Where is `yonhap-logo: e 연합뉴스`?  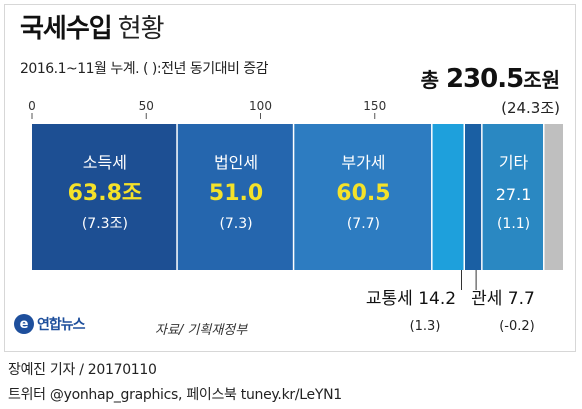 yonhap-logo: e 연합뉴스 is located at coordinates (50, 324).